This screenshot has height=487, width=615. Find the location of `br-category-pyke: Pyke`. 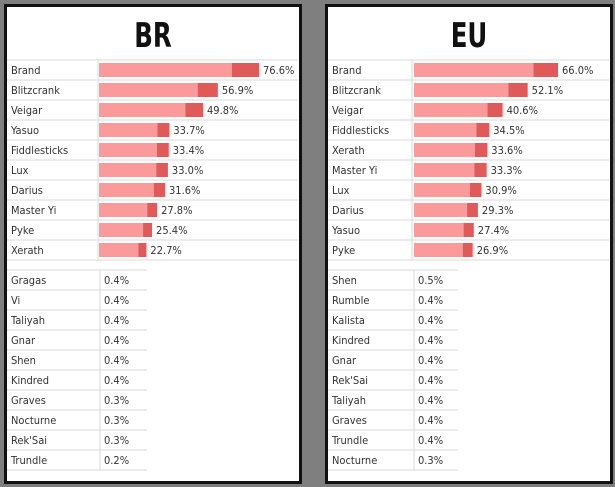

br-category-pyke: Pyke is located at coordinates (22, 230).